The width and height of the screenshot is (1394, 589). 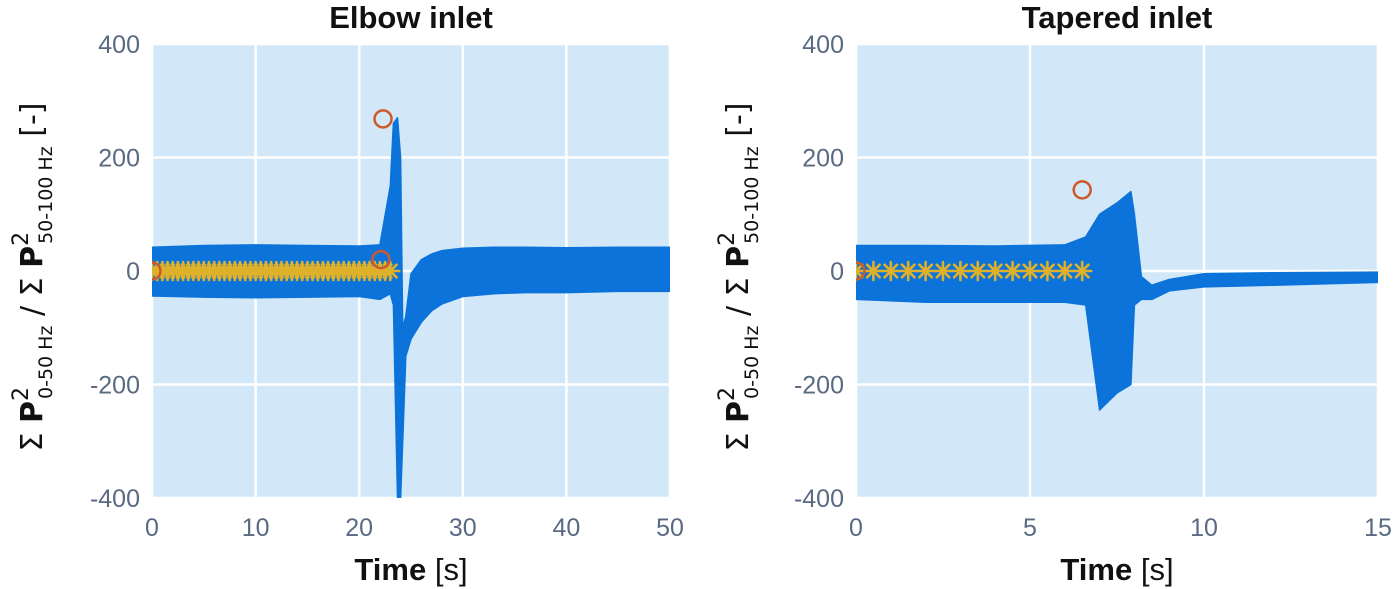 I want to click on x-tick-label: 40, so click(x=566, y=528).